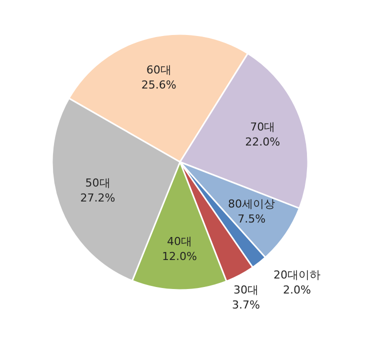  What do you see at coordinates (245, 290) in the screenshot?
I see `slice-label: 30대` at bounding box center [245, 290].